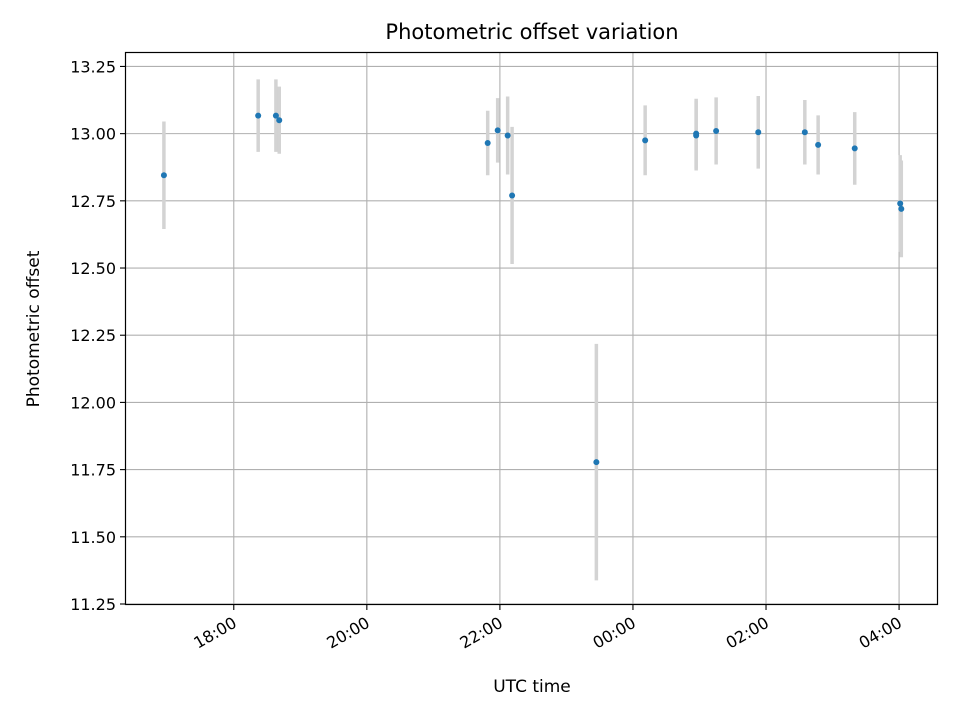 The width and height of the screenshot is (960, 720). Describe the element at coordinates (93, 268) in the screenshot. I see `y-tick-label: 12.50` at that location.